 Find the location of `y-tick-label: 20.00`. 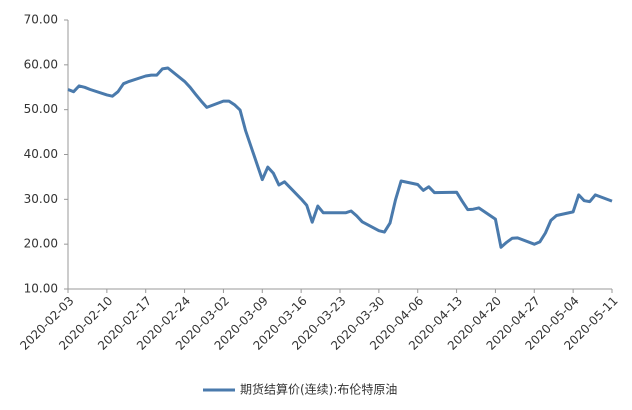

y-tick-label: 20.00 is located at coordinates (41, 244).